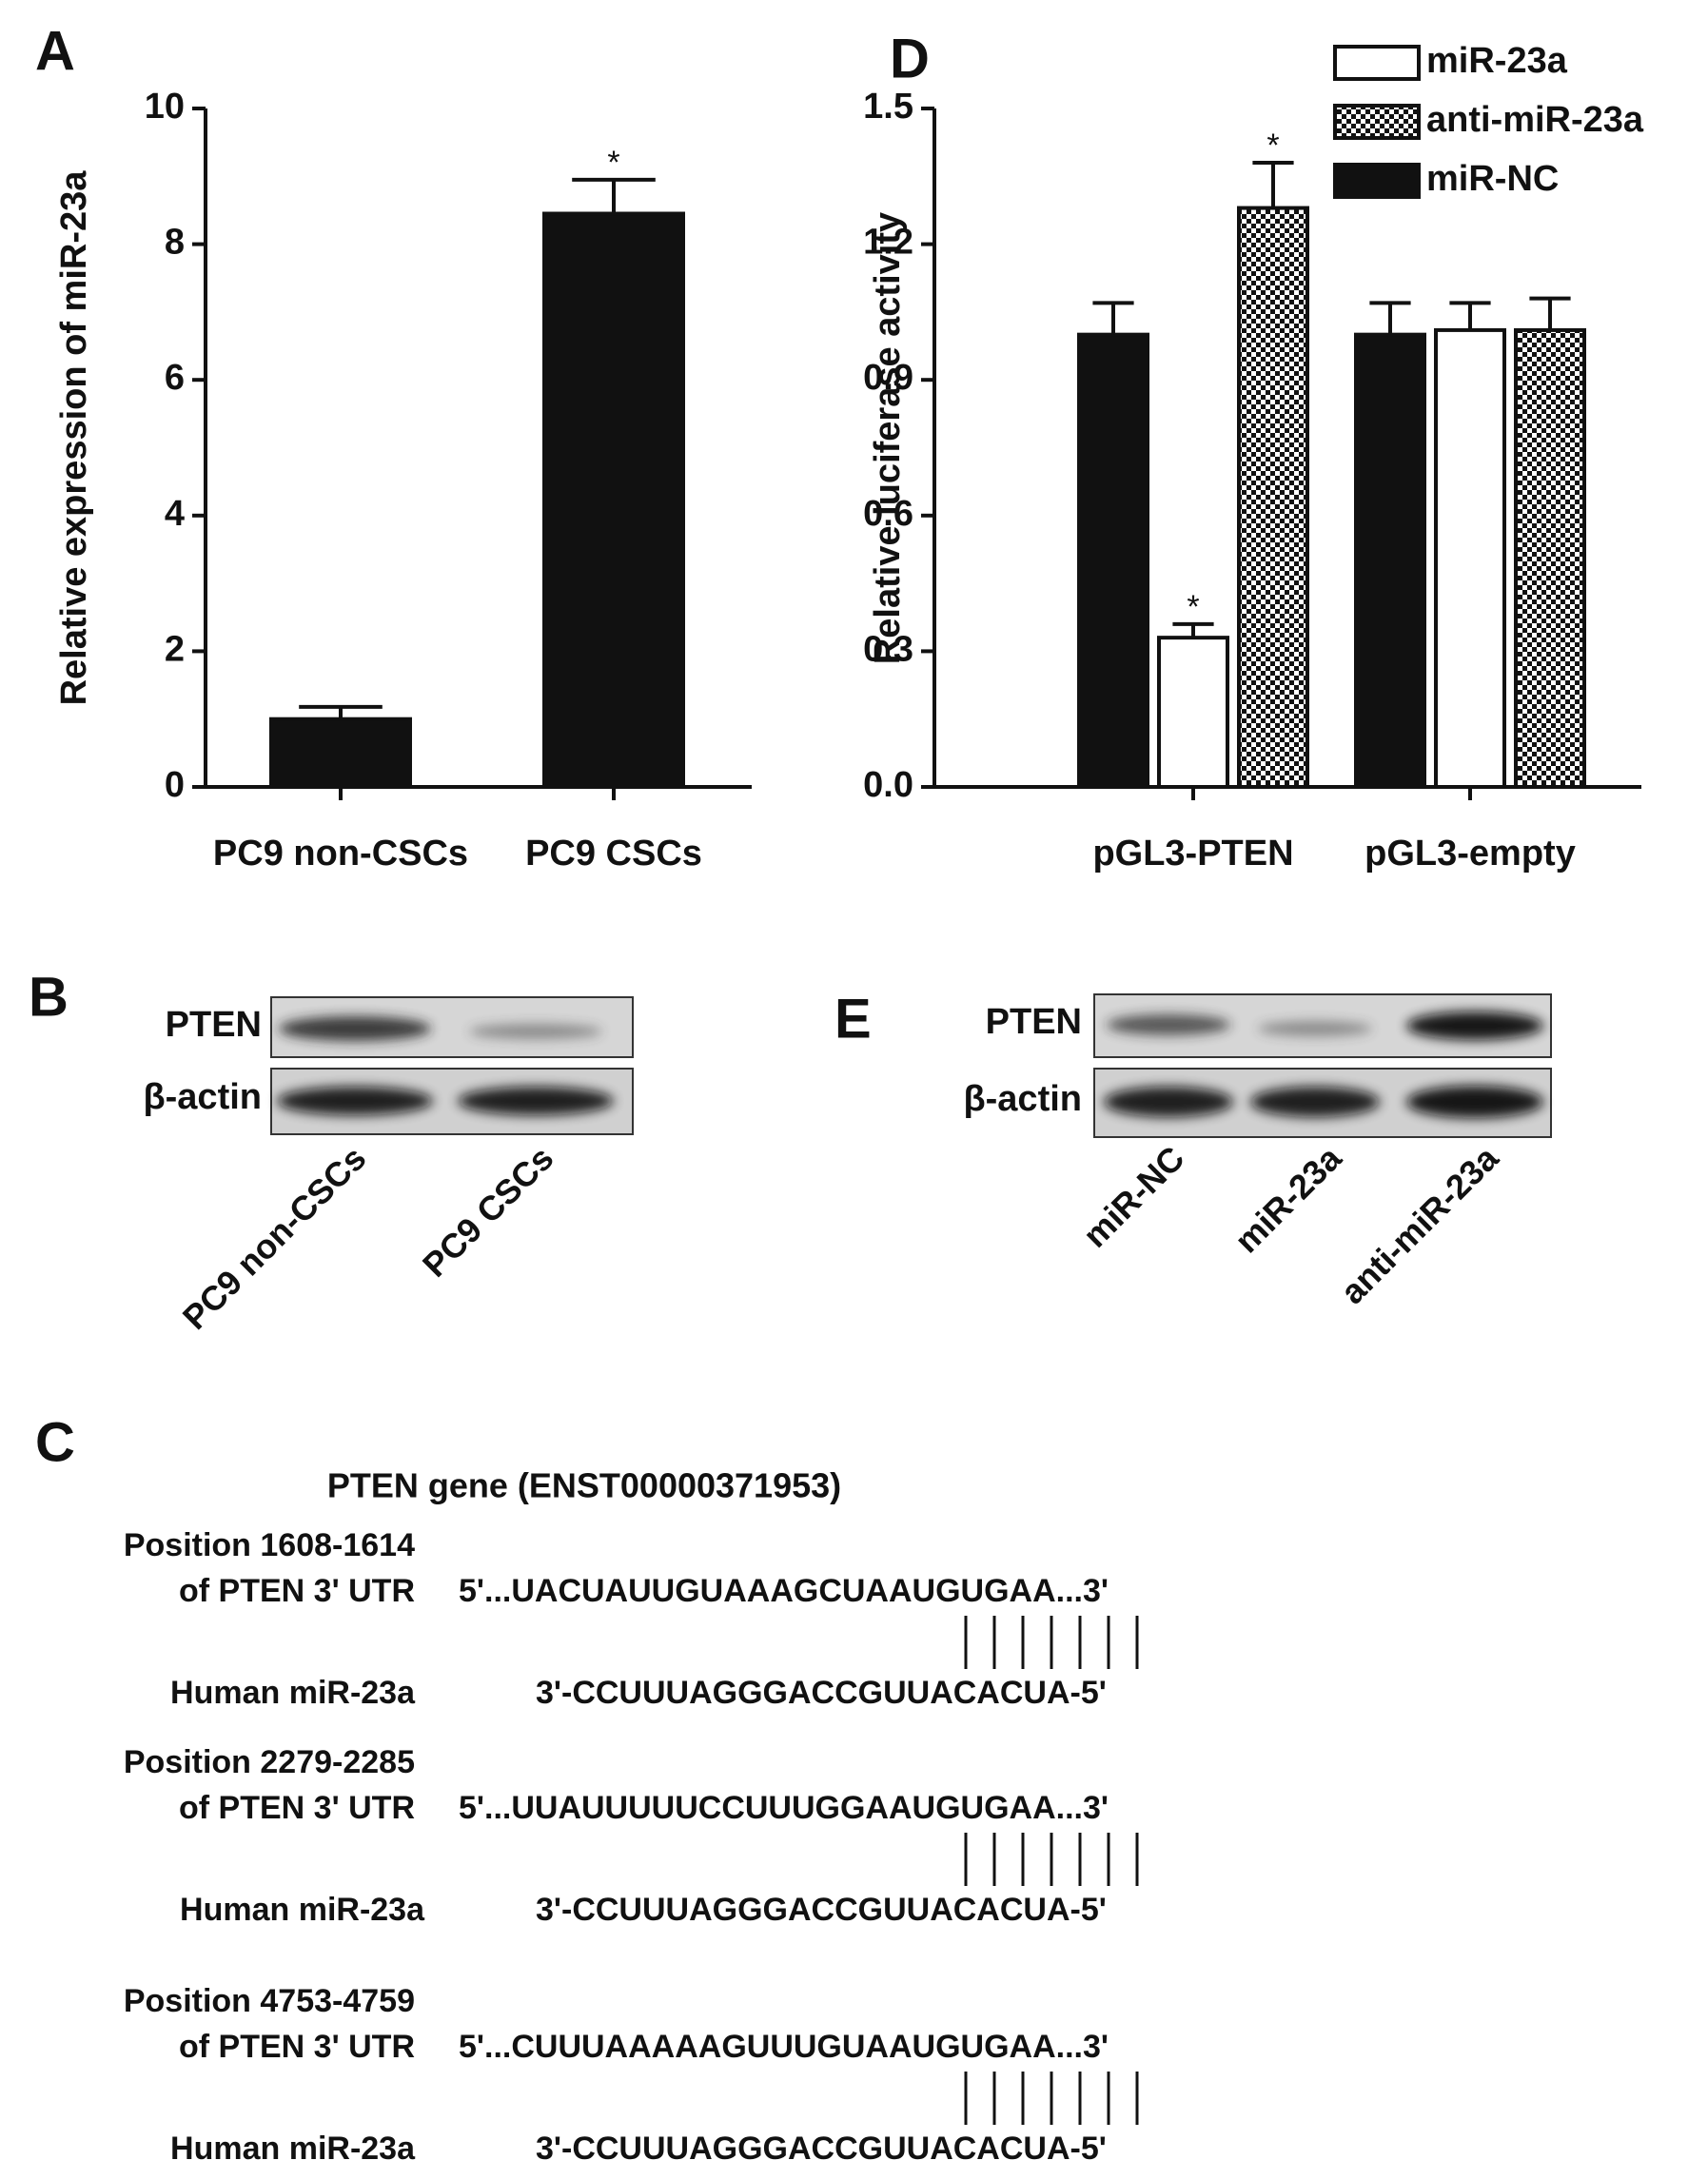 The image size is (1708, 2180). Describe the element at coordinates (55, 1442) in the screenshot. I see `panel-label: C` at that location.